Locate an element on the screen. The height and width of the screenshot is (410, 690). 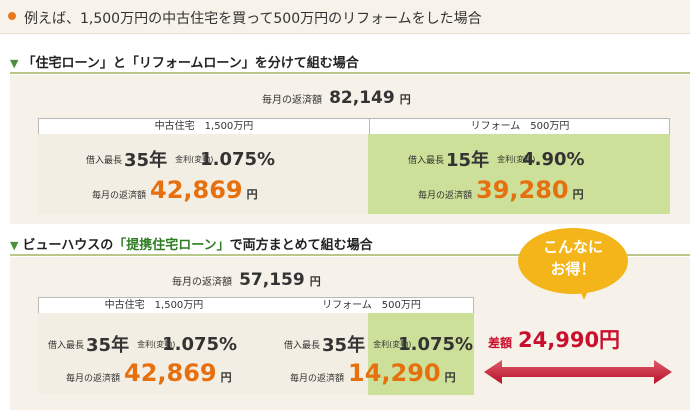
section1-right-rate-line: 借入最長 15年 金利(変動) 4.90% is located at coordinates (496, 160).